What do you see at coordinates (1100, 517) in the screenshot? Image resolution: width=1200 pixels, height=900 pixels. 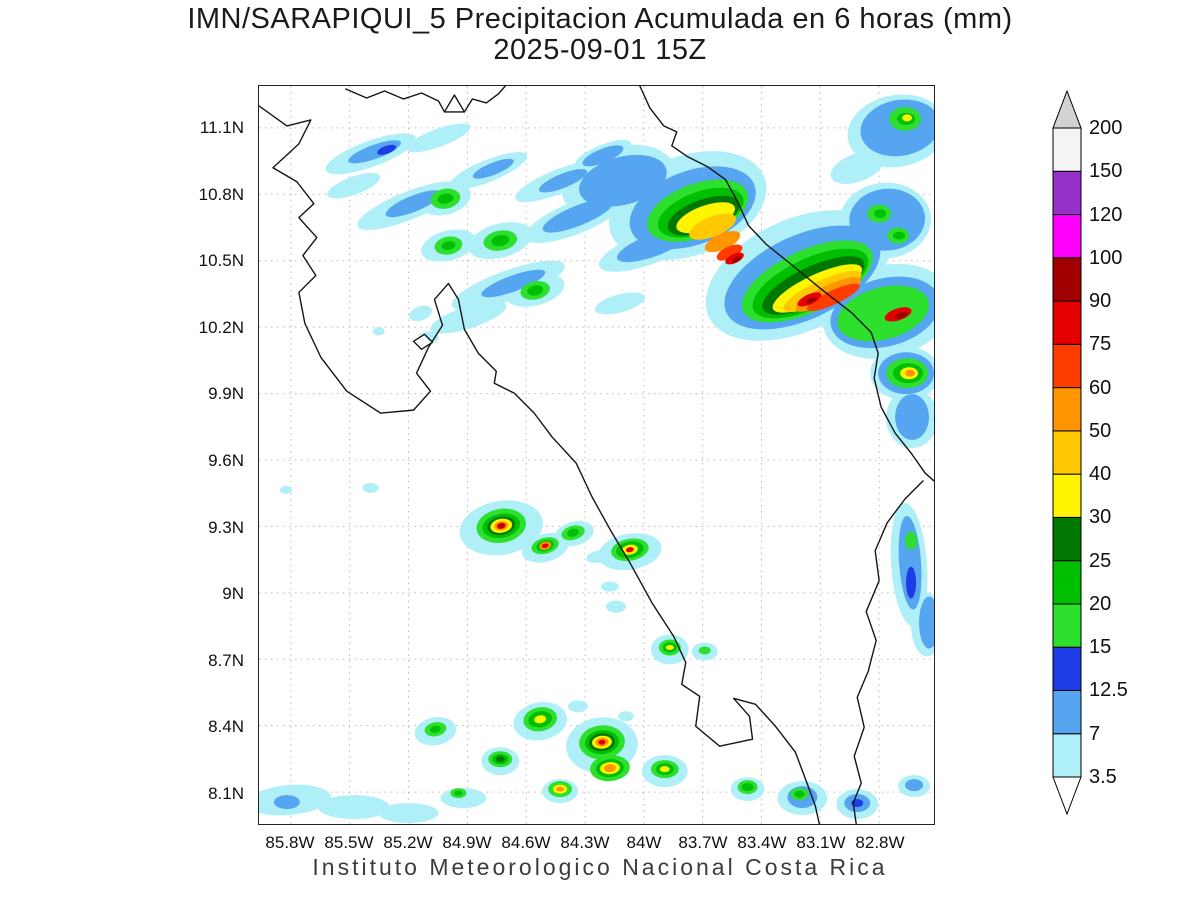 I see `colorbar-level-label: 30` at bounding box center [1100, 517].